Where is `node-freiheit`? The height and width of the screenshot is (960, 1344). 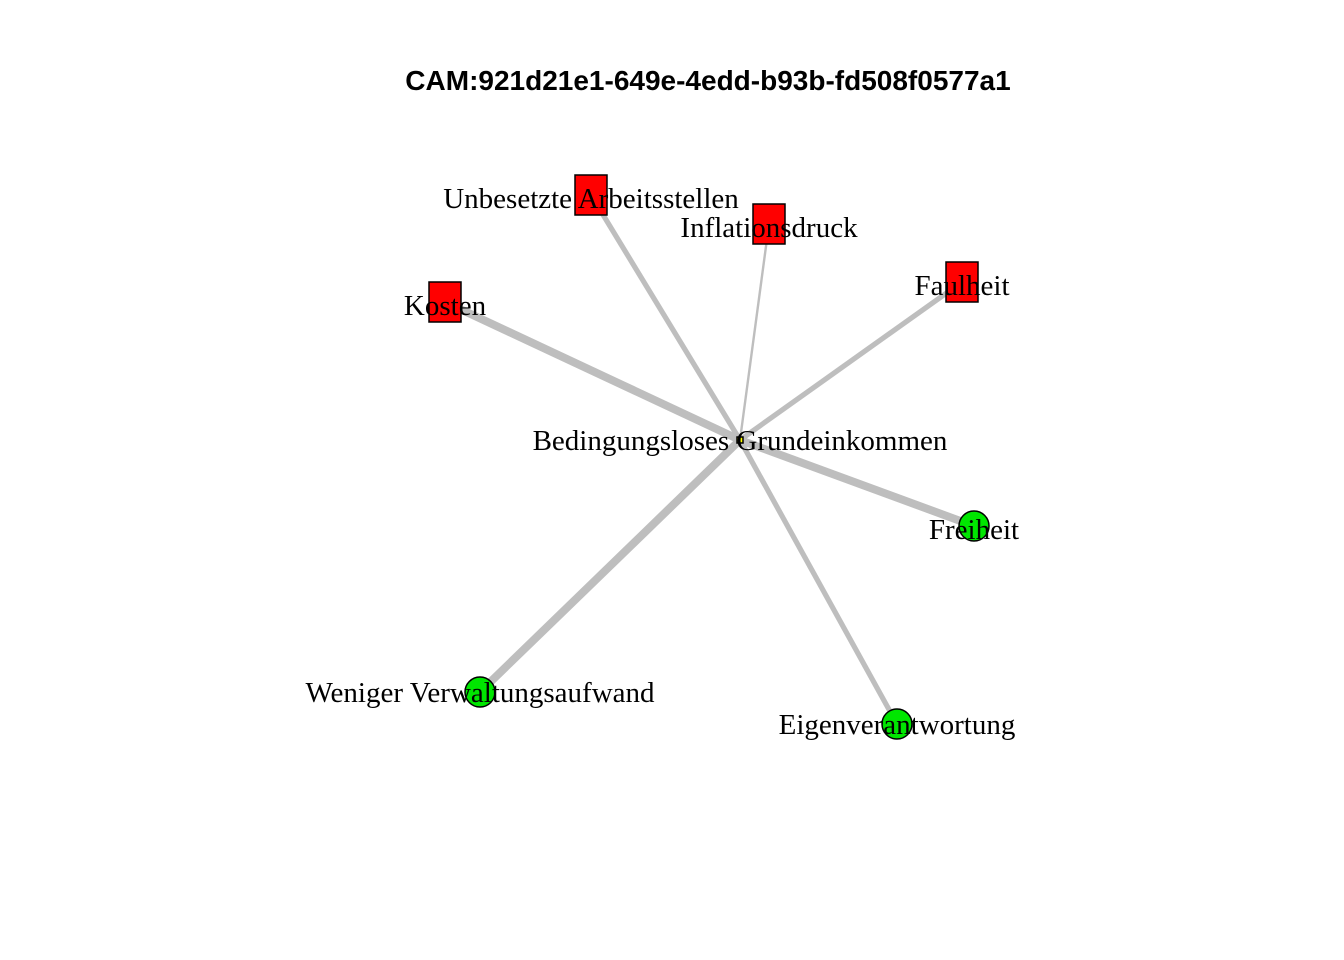 node-freiheit is located at coordinates (974, 526).